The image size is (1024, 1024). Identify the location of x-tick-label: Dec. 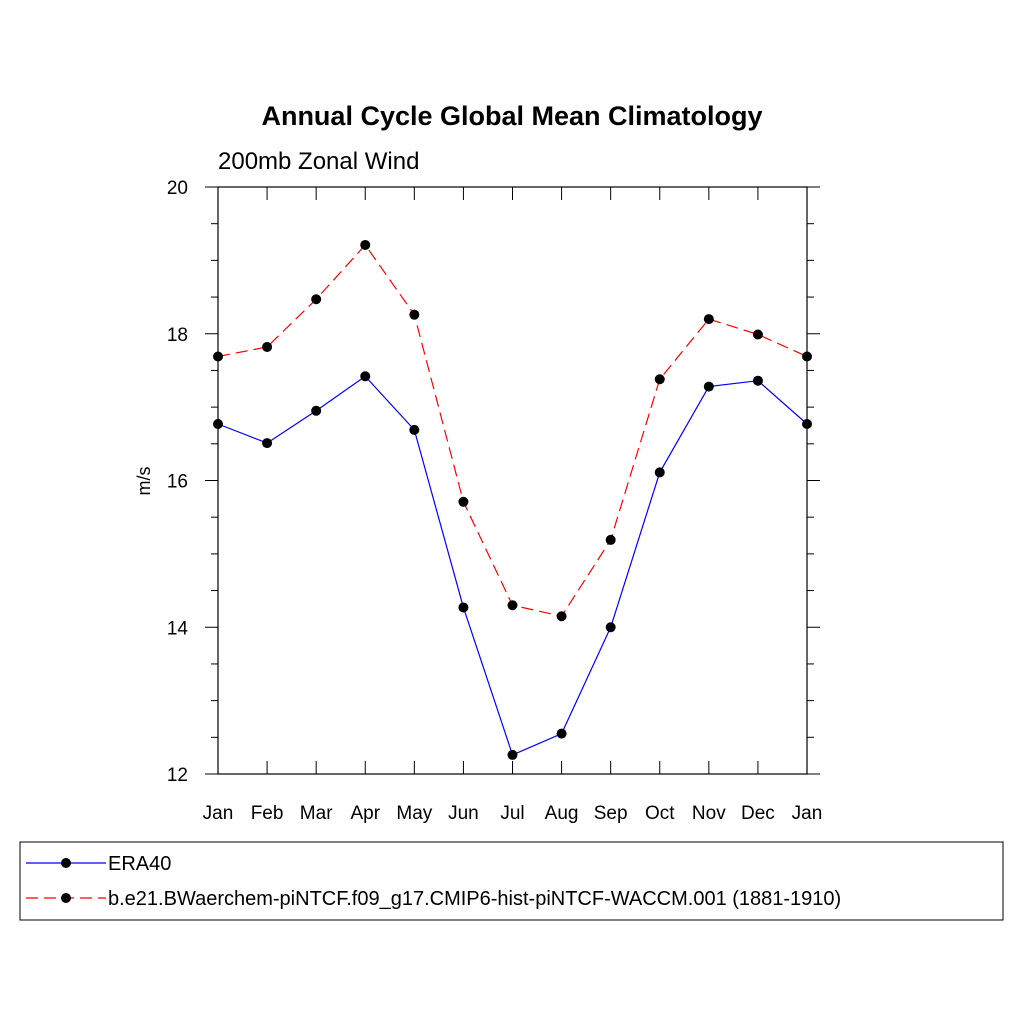
(758, 813).